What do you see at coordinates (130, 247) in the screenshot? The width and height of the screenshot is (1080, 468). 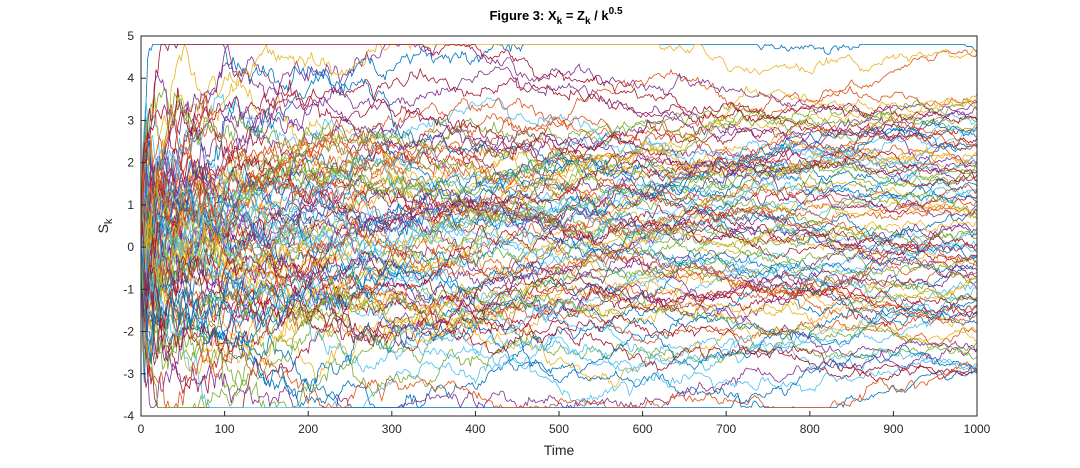 I see `y-tick-label: 0` at bounding box center [130, 247].